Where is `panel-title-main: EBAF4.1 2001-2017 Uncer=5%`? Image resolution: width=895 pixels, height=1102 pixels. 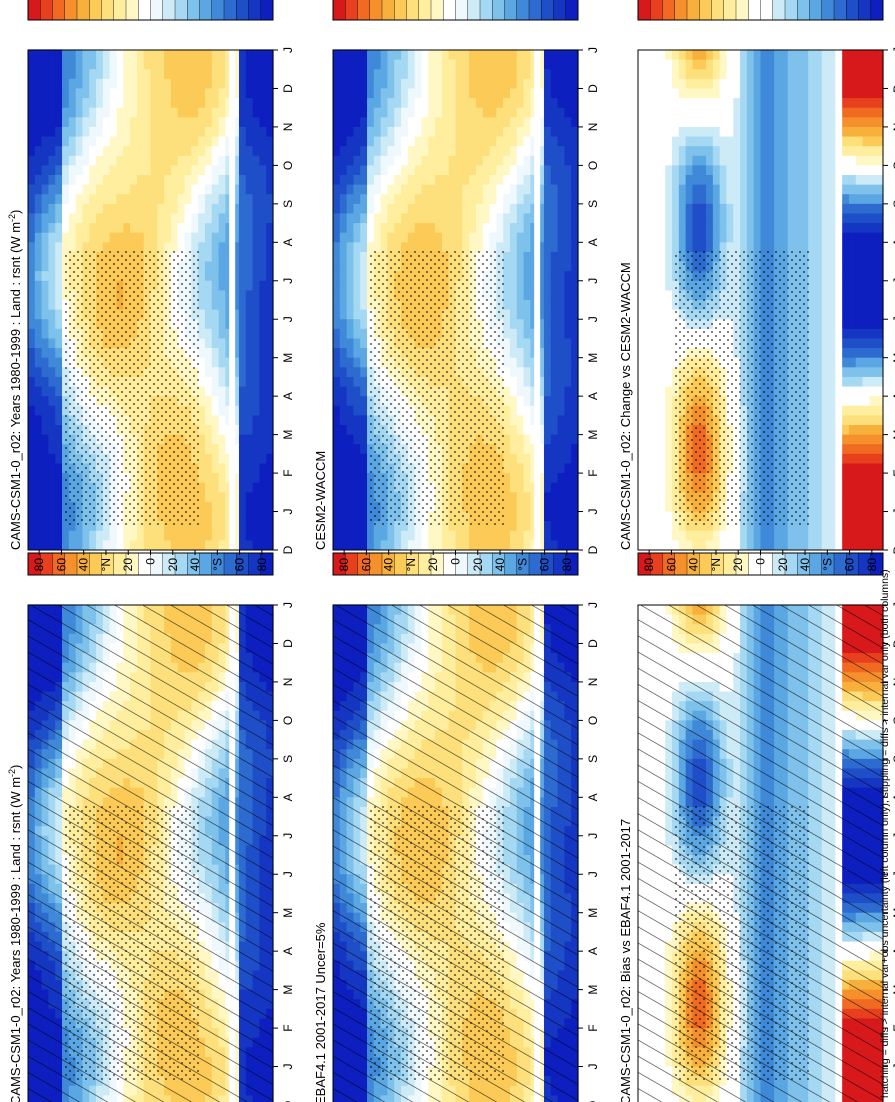
panel-title-main: EBAF4.1 2001-2017 Uncer=5% is located at coordinates (320, 1012).